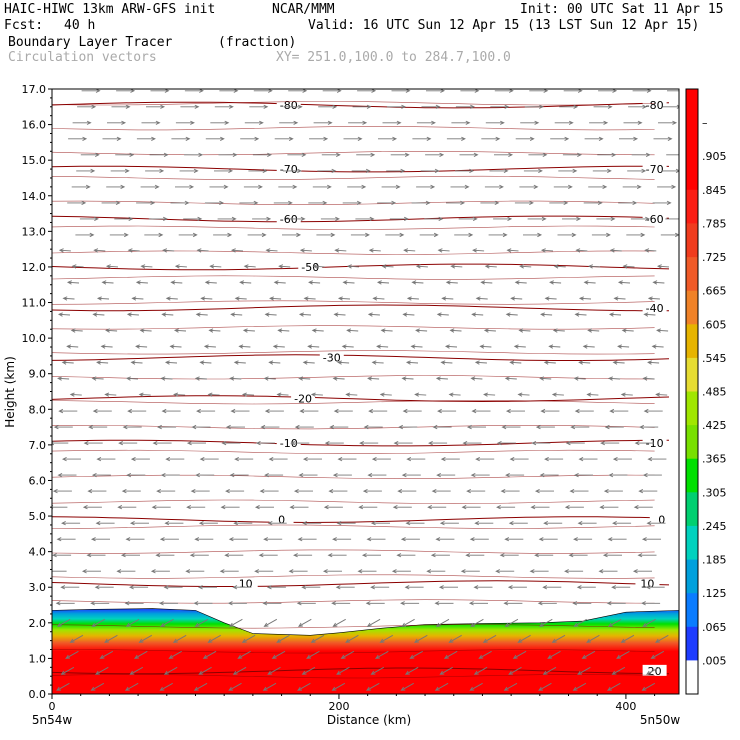 The image size is (740, 740). What do you see at coordinates (289, 169) in the screenshot?
I see `contour-label: -70` at bounding box center [289, 169].